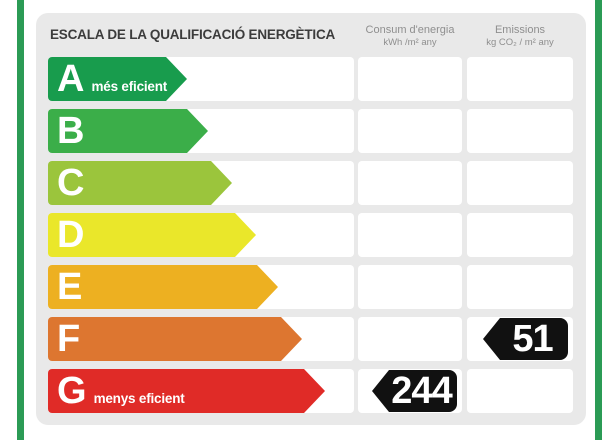 This screenshot has height=440, width=616. What do you see at coordinates (520, 42) in the screenshot?
I see `emissions-header-units: kg CO₂ / m² any` at bounding box center [520, 42].